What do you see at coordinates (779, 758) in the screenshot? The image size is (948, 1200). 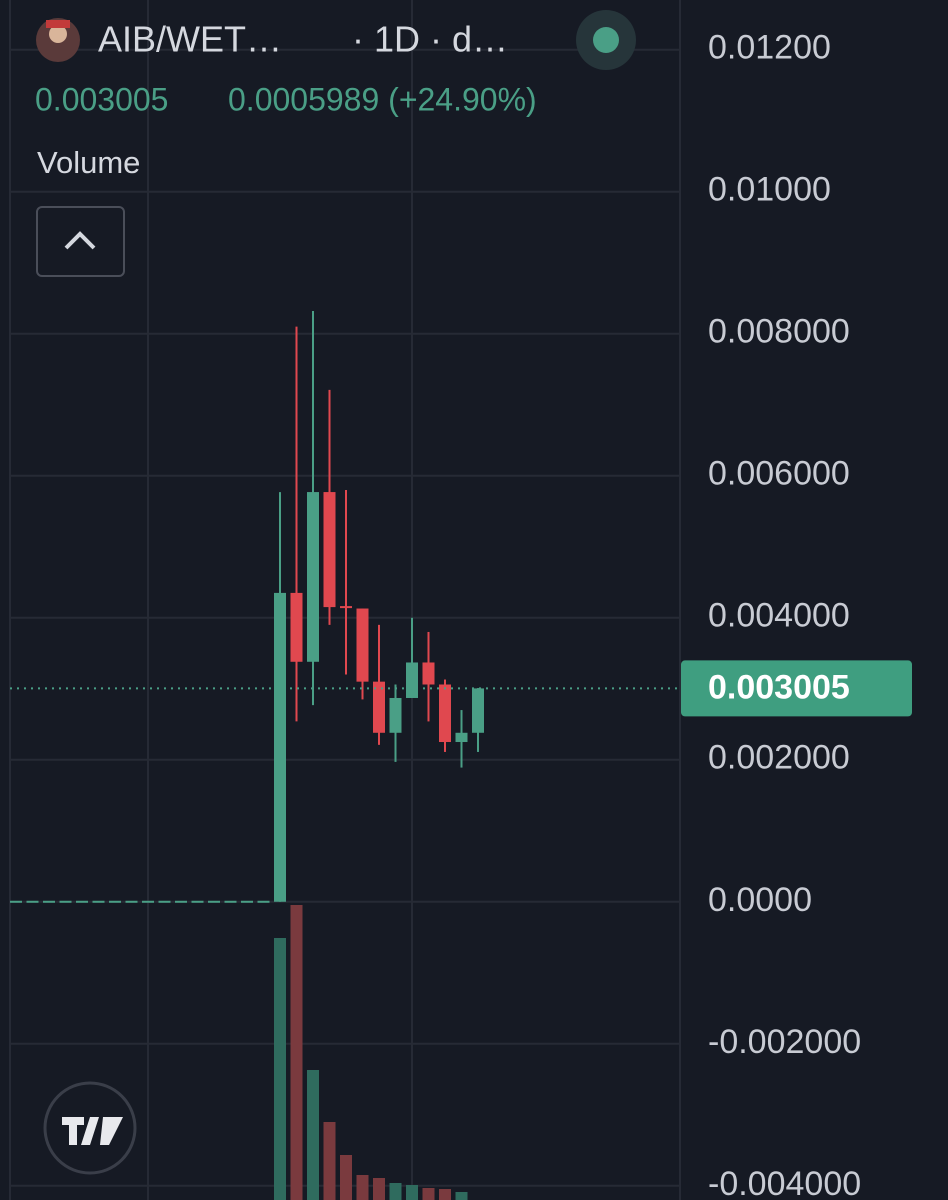 I see `y-tick-label: 0.002000` at bounding box center [779, 758].